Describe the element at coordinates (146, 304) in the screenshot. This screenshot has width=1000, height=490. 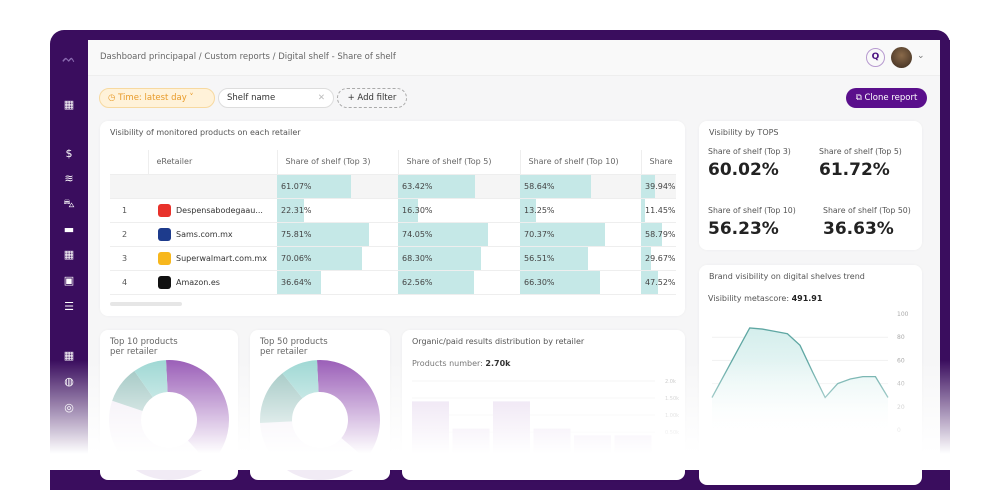
I see `horizontal-scrollbar` at that location.